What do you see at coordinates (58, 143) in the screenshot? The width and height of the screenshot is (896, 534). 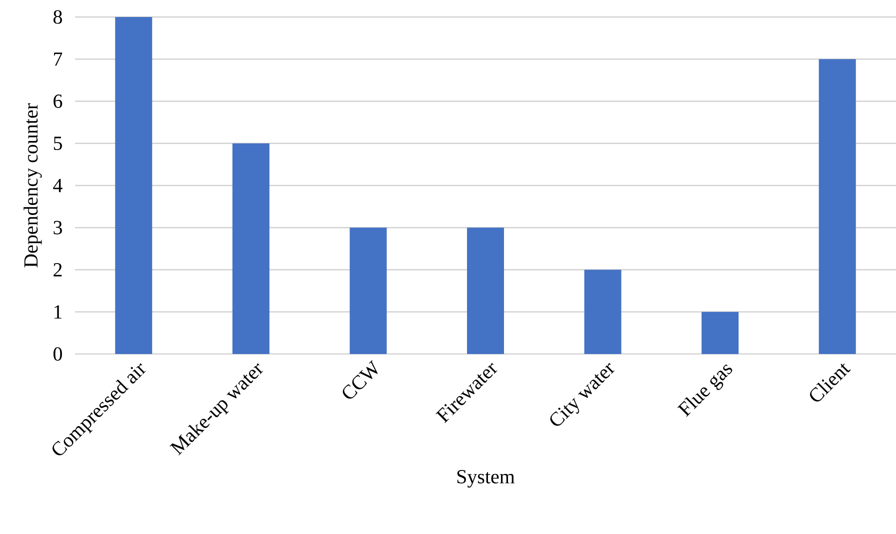 I see `y-tick-label: 5` at bounding box center [58, 143].